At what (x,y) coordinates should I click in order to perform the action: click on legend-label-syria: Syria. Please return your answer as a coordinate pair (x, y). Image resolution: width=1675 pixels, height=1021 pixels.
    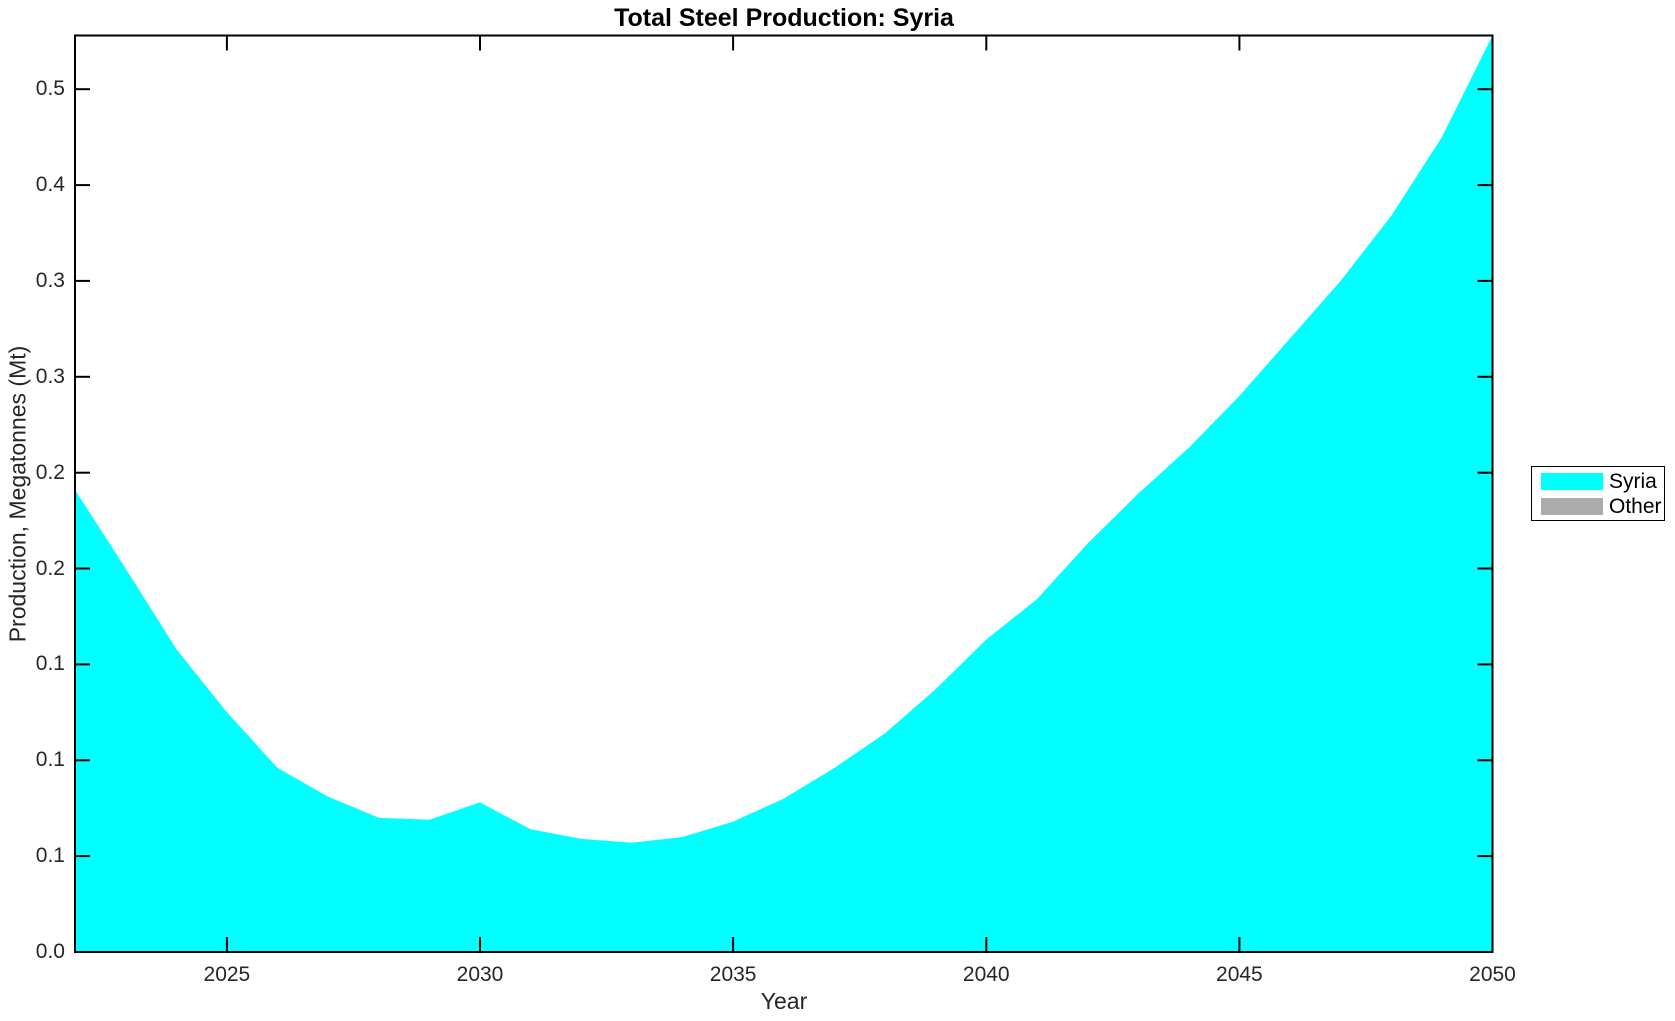
    Looking at the image, I should click on (1633, 481).